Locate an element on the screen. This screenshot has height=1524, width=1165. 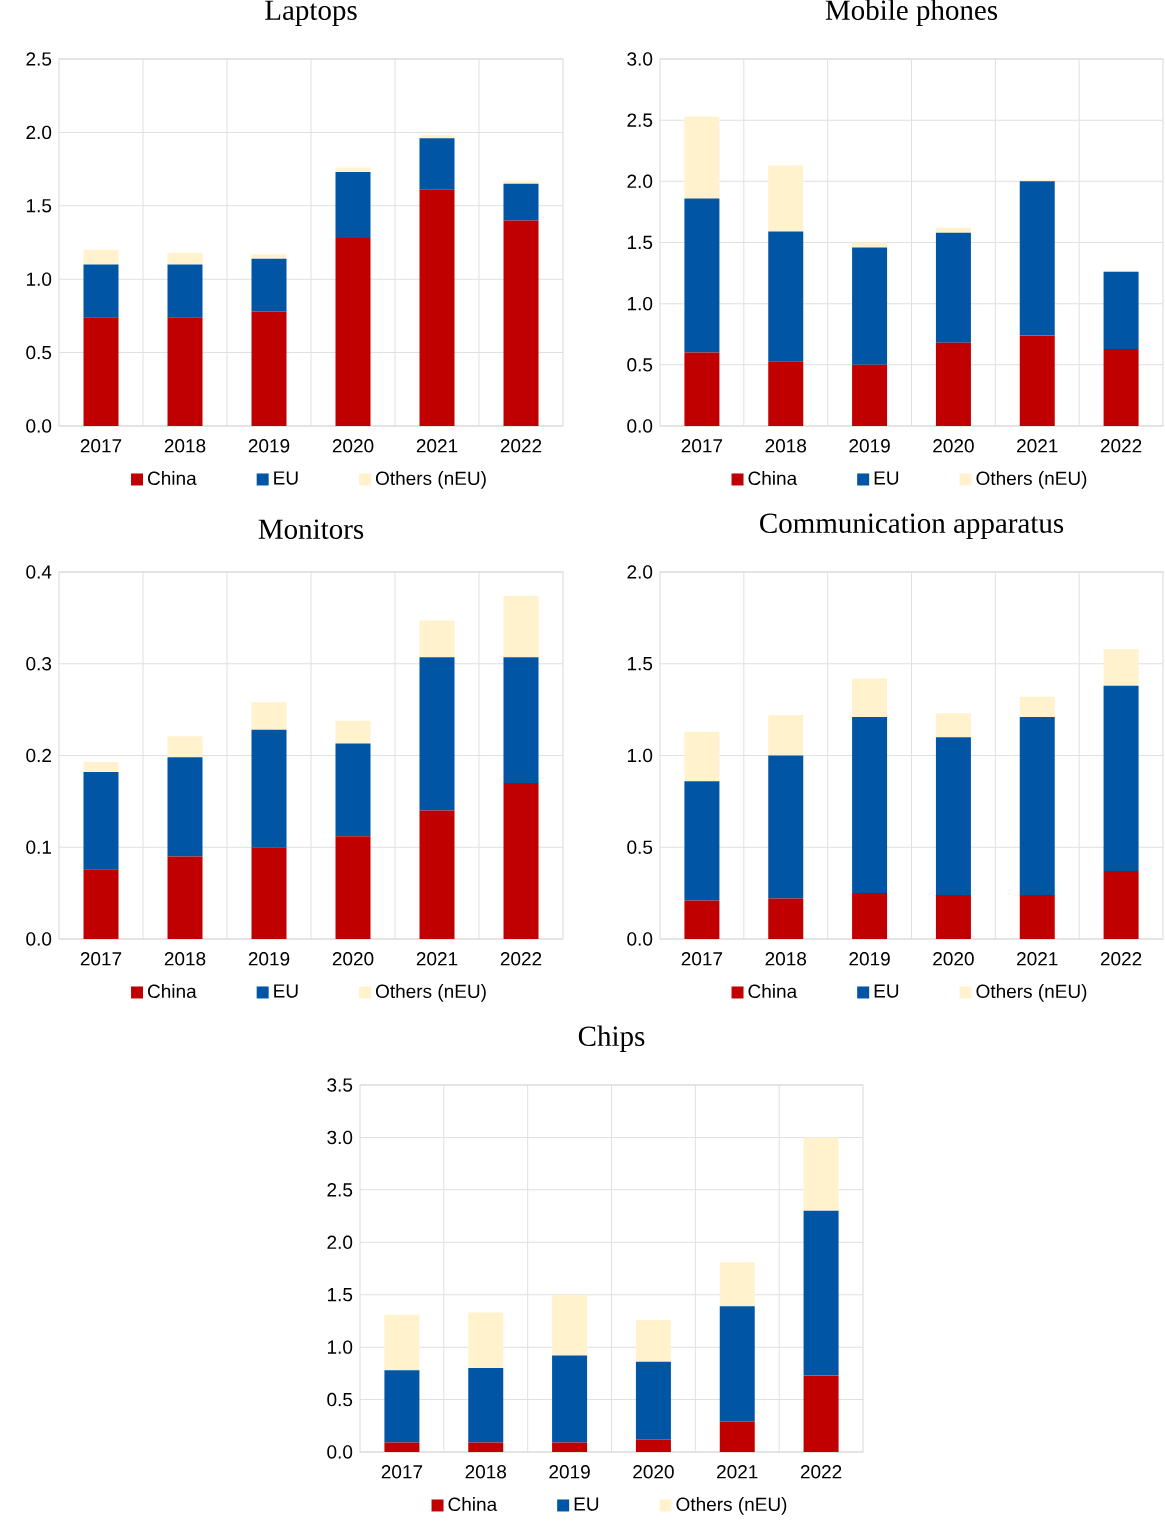
y-tick-label: 0.2 is located at coordinates (38, 755).